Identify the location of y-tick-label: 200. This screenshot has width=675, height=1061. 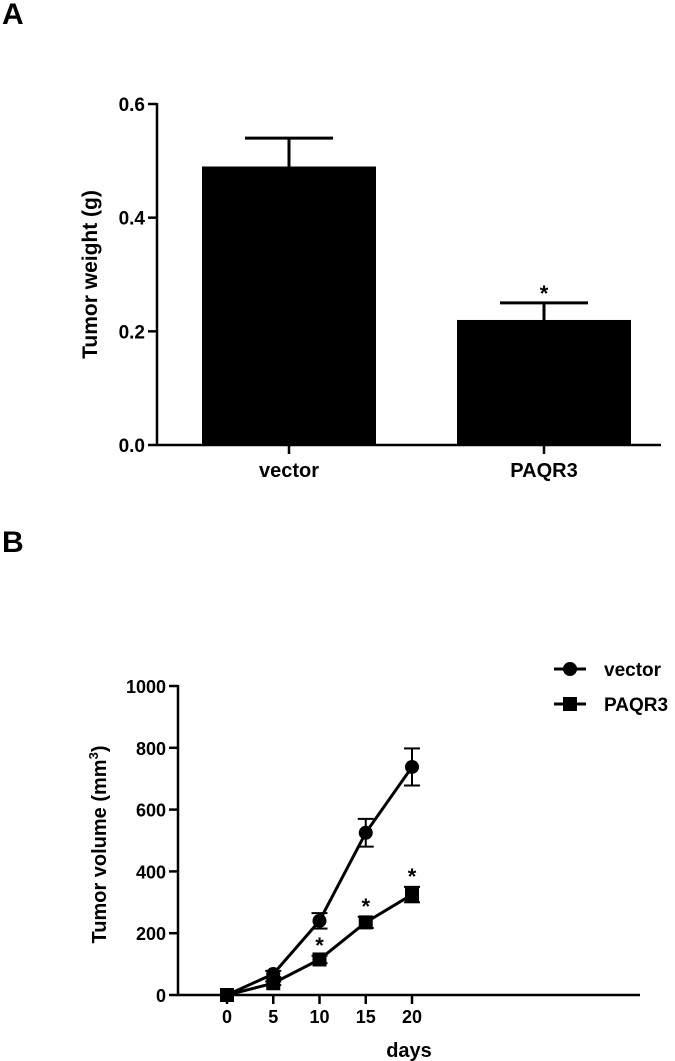
(151, 934).